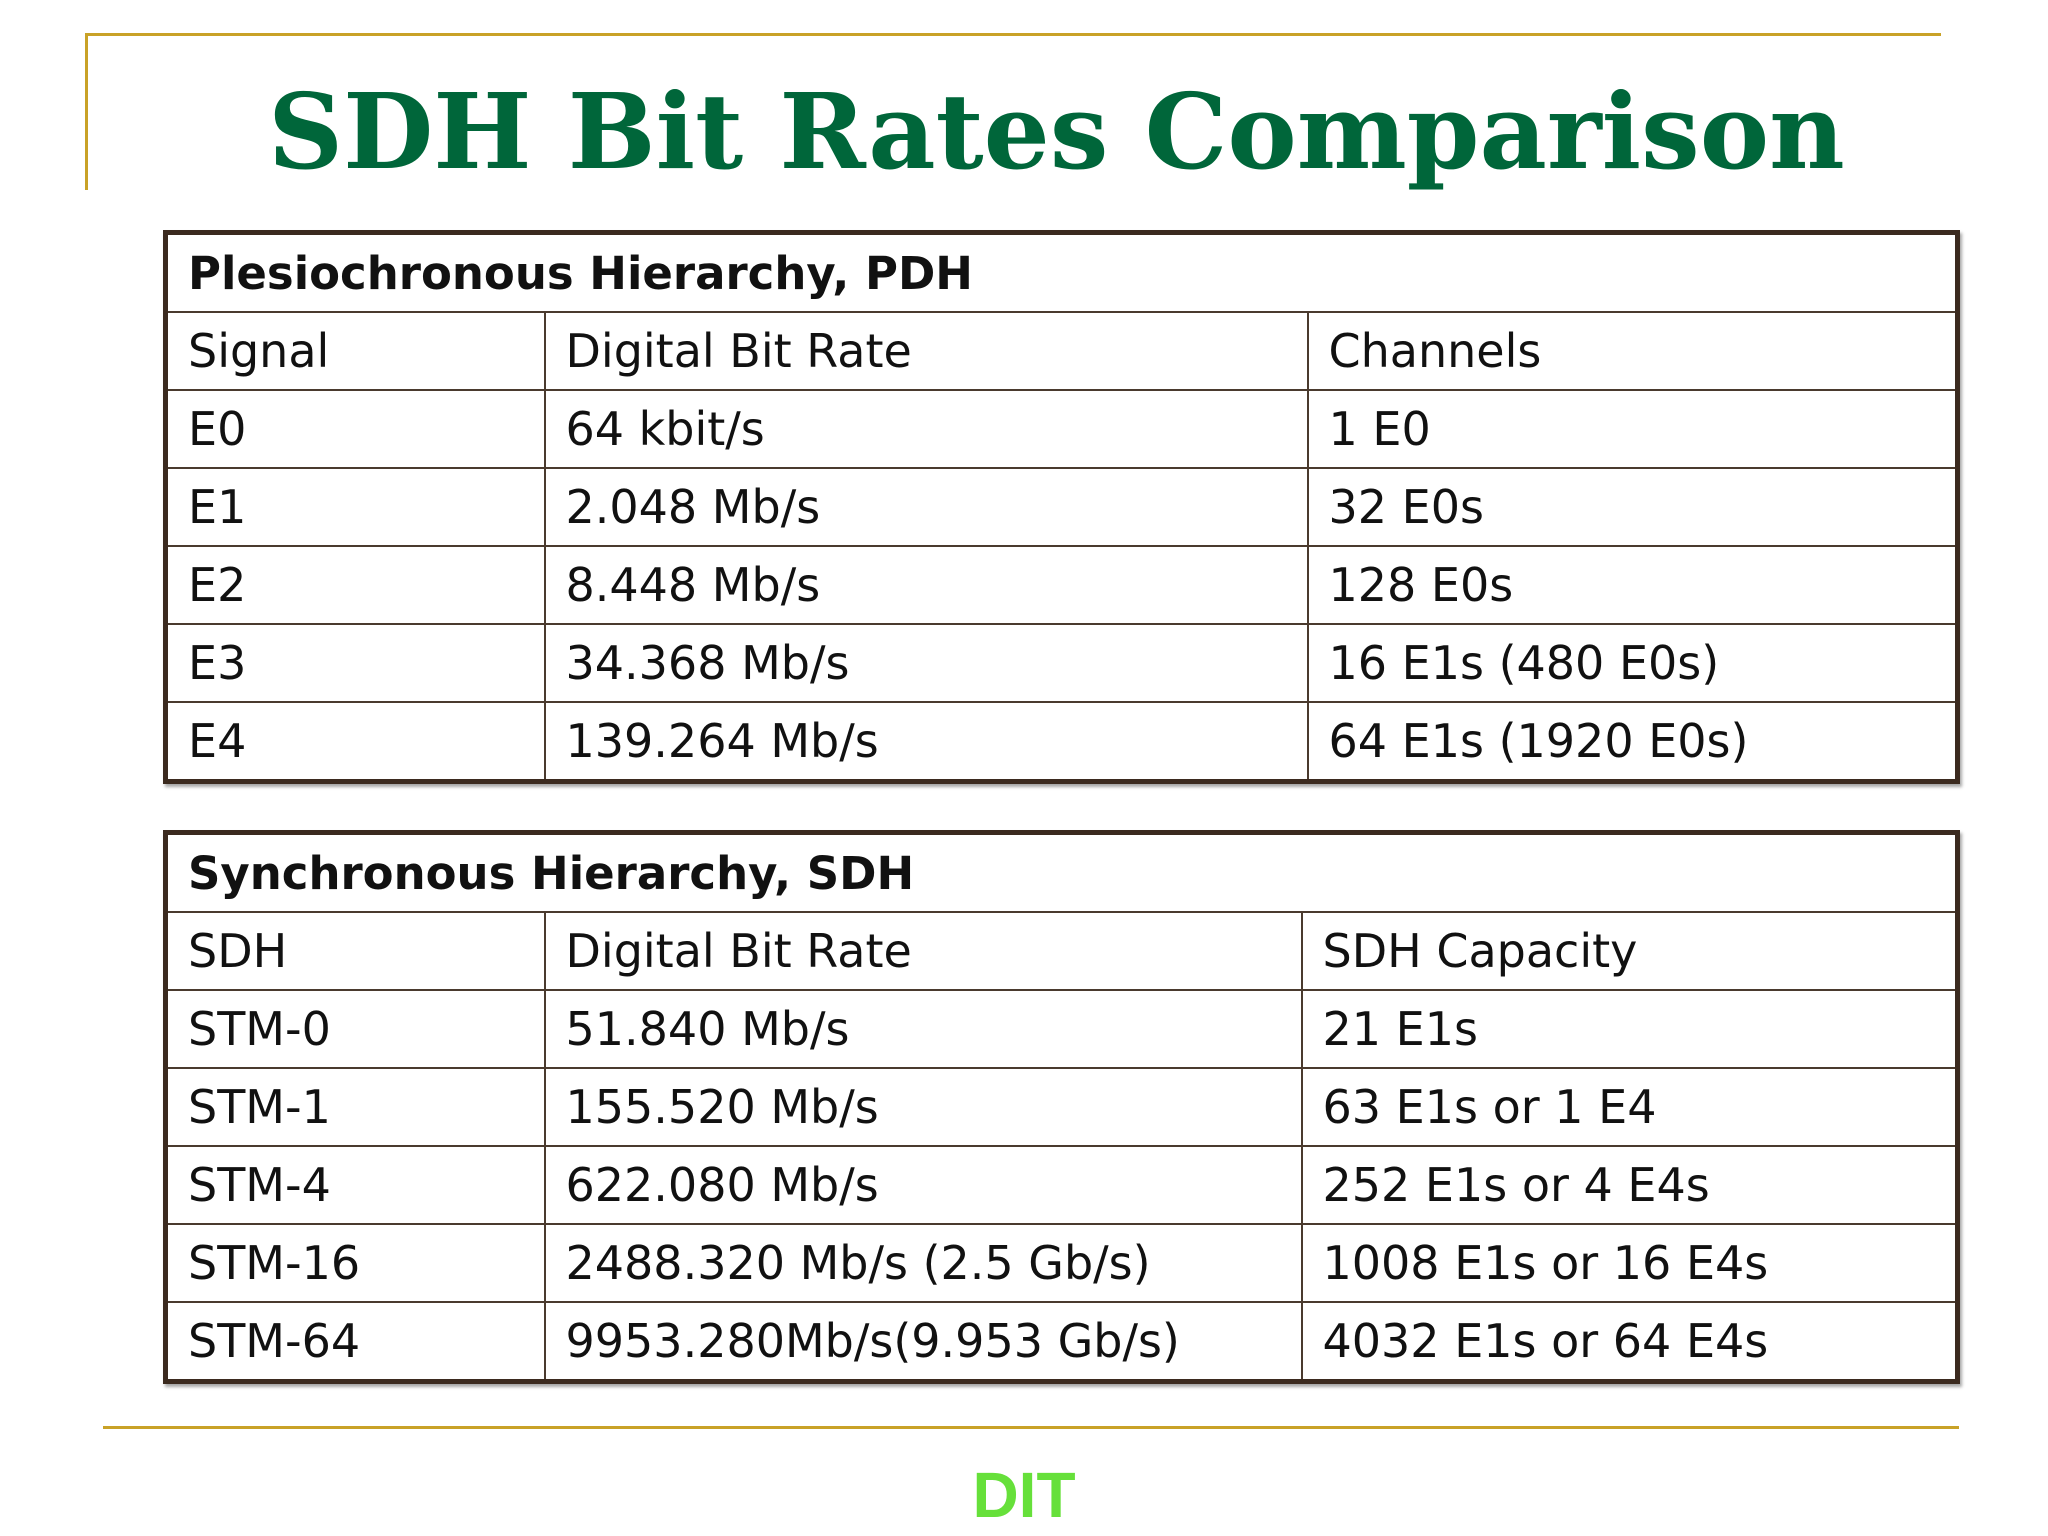 The width and height of the screenshot is (2048, 1536). What do you see at coordinates (86, 111) in the screenshot?
I see `left-accent-line` at bounding box center [86, 111].